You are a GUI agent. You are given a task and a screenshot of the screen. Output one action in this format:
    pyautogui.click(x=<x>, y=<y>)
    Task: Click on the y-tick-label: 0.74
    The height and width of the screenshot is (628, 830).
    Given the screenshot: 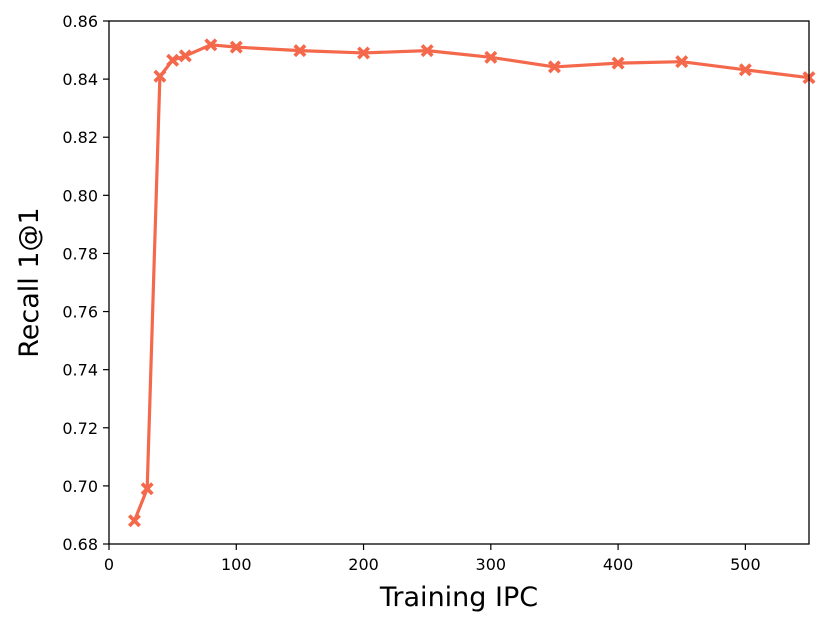 What is the action you would take?
    pyautogui.click(x=80, y=370)
    